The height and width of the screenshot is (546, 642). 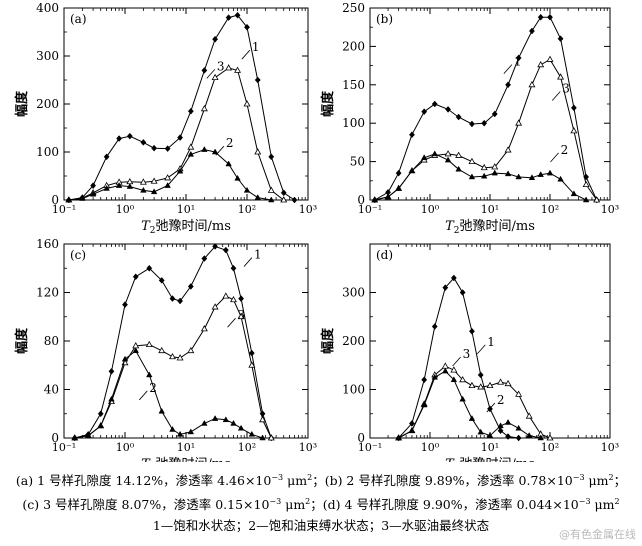 I want to click on x-tick-label: 10², so click(x=247, y=209).